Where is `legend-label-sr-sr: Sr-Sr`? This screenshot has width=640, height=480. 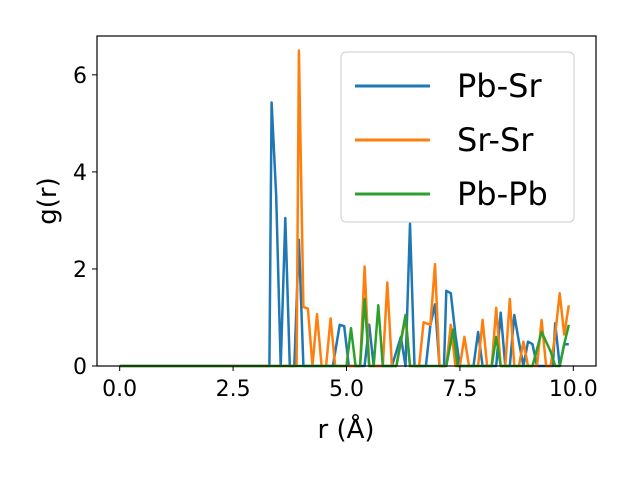 legend-label-sr-sr: Sr-Sr is located at coordinates (495, 140).